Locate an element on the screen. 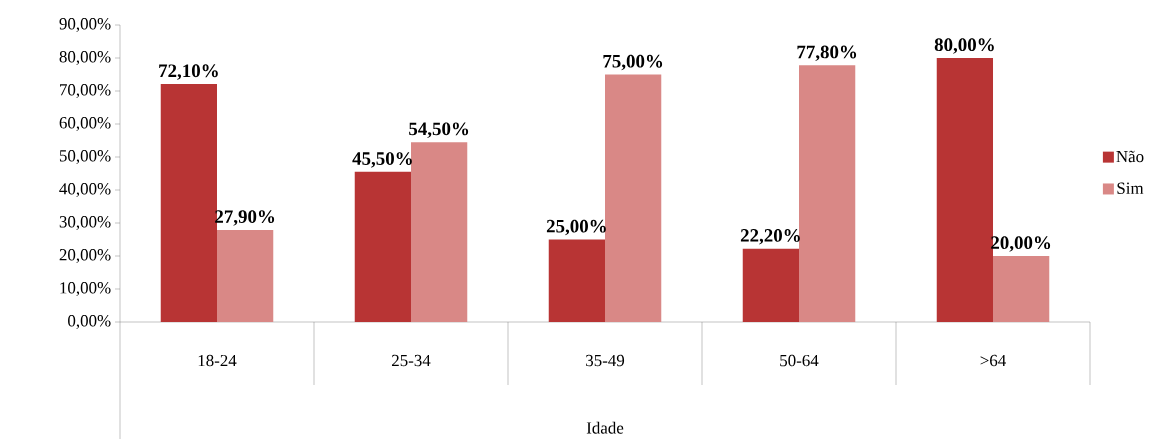 The height and width of the screenshot is (439, 1168). y-tick-label: 80,00% is located at coordinates (85, 58).